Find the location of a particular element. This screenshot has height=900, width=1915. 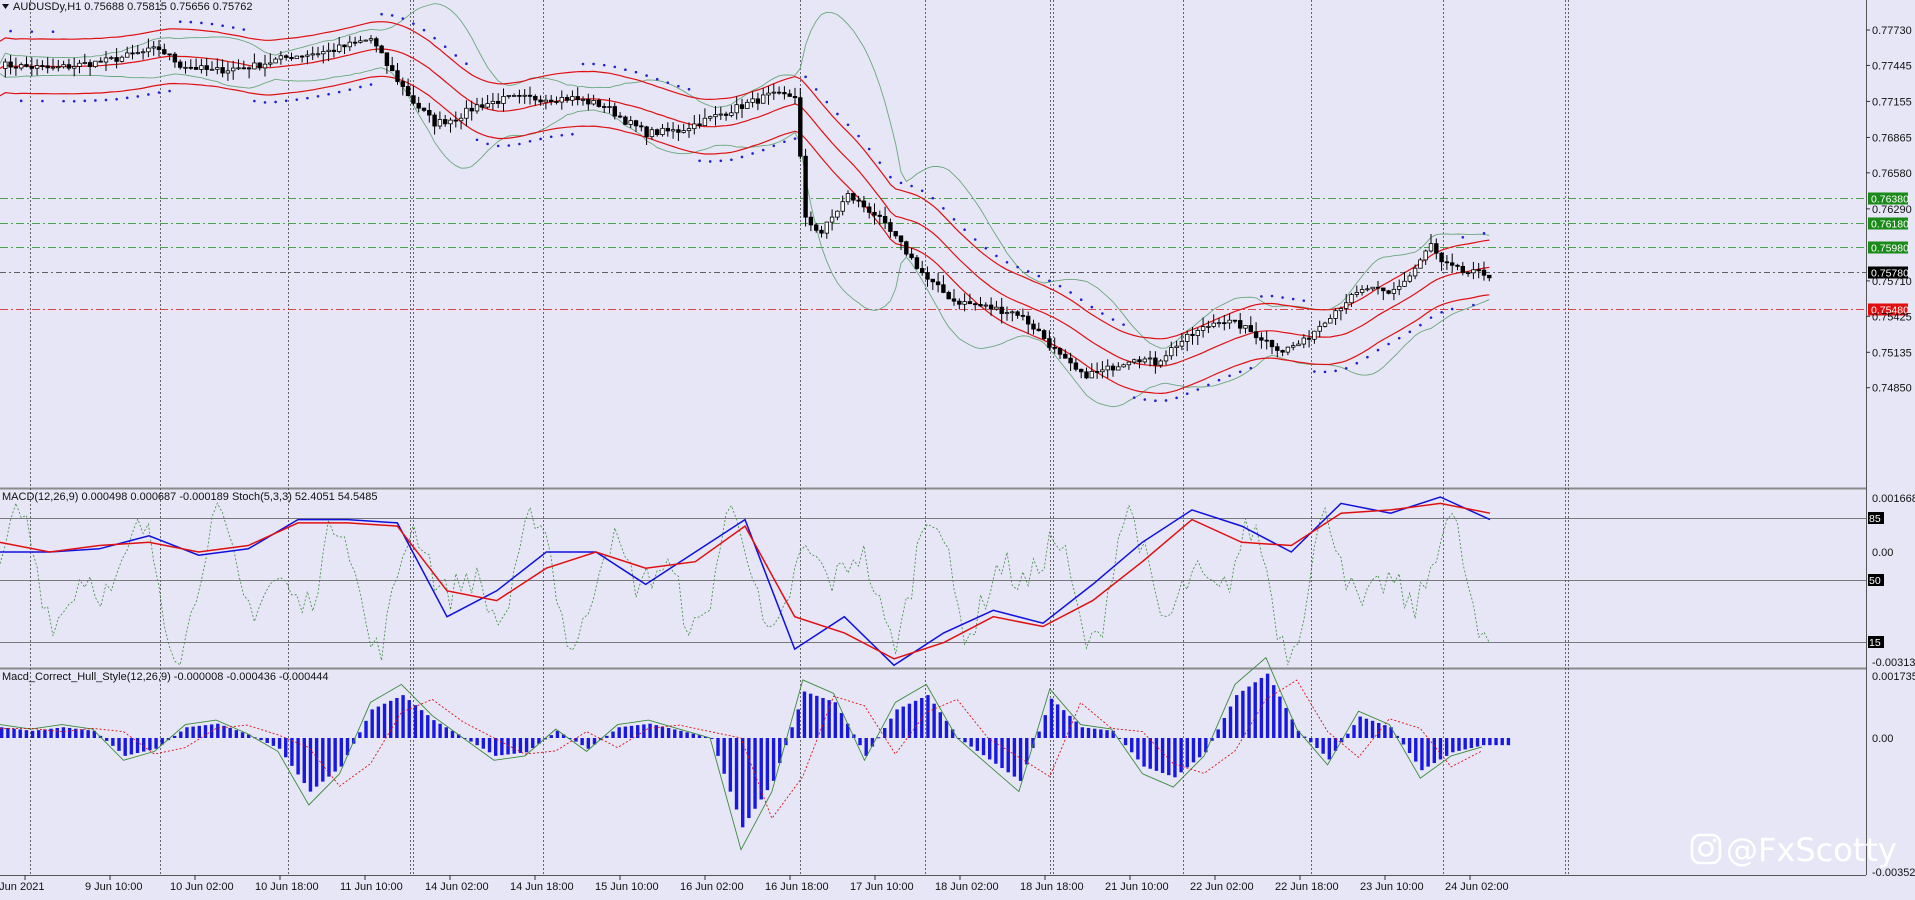

macd-axis-label: 0.001668 is located at coordinates (1893, 499).